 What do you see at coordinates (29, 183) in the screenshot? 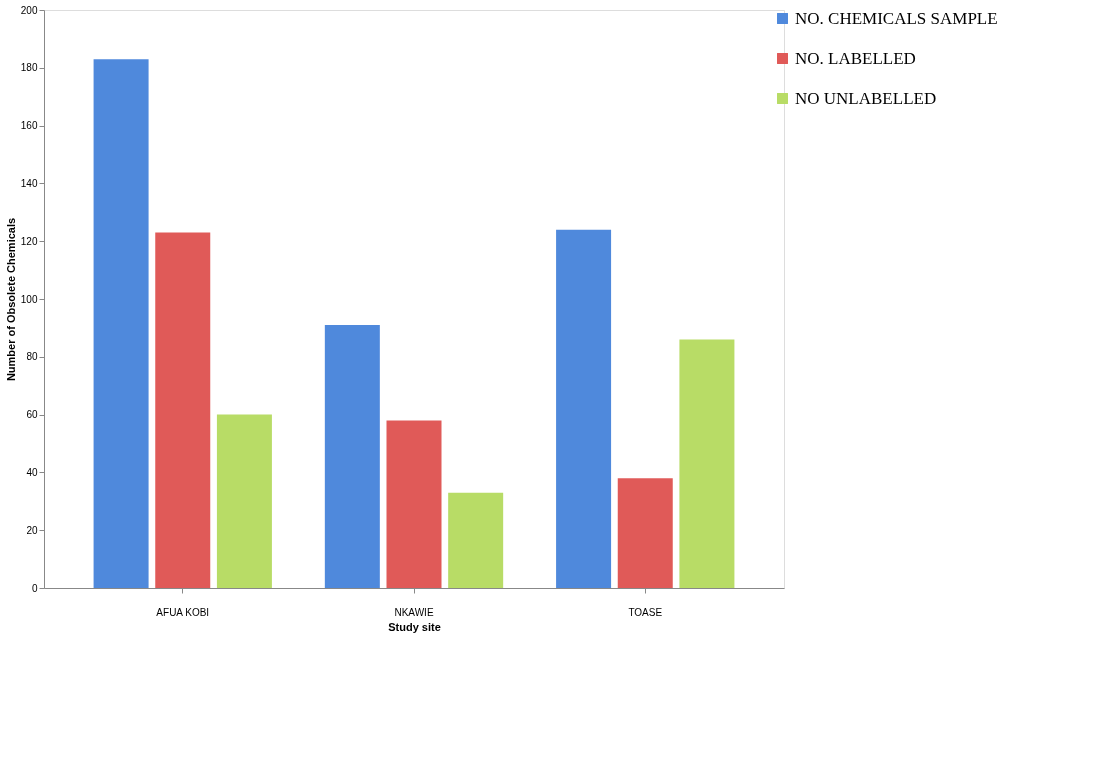
I see `y-tick-label: 140` at bounding box center [29, 183].